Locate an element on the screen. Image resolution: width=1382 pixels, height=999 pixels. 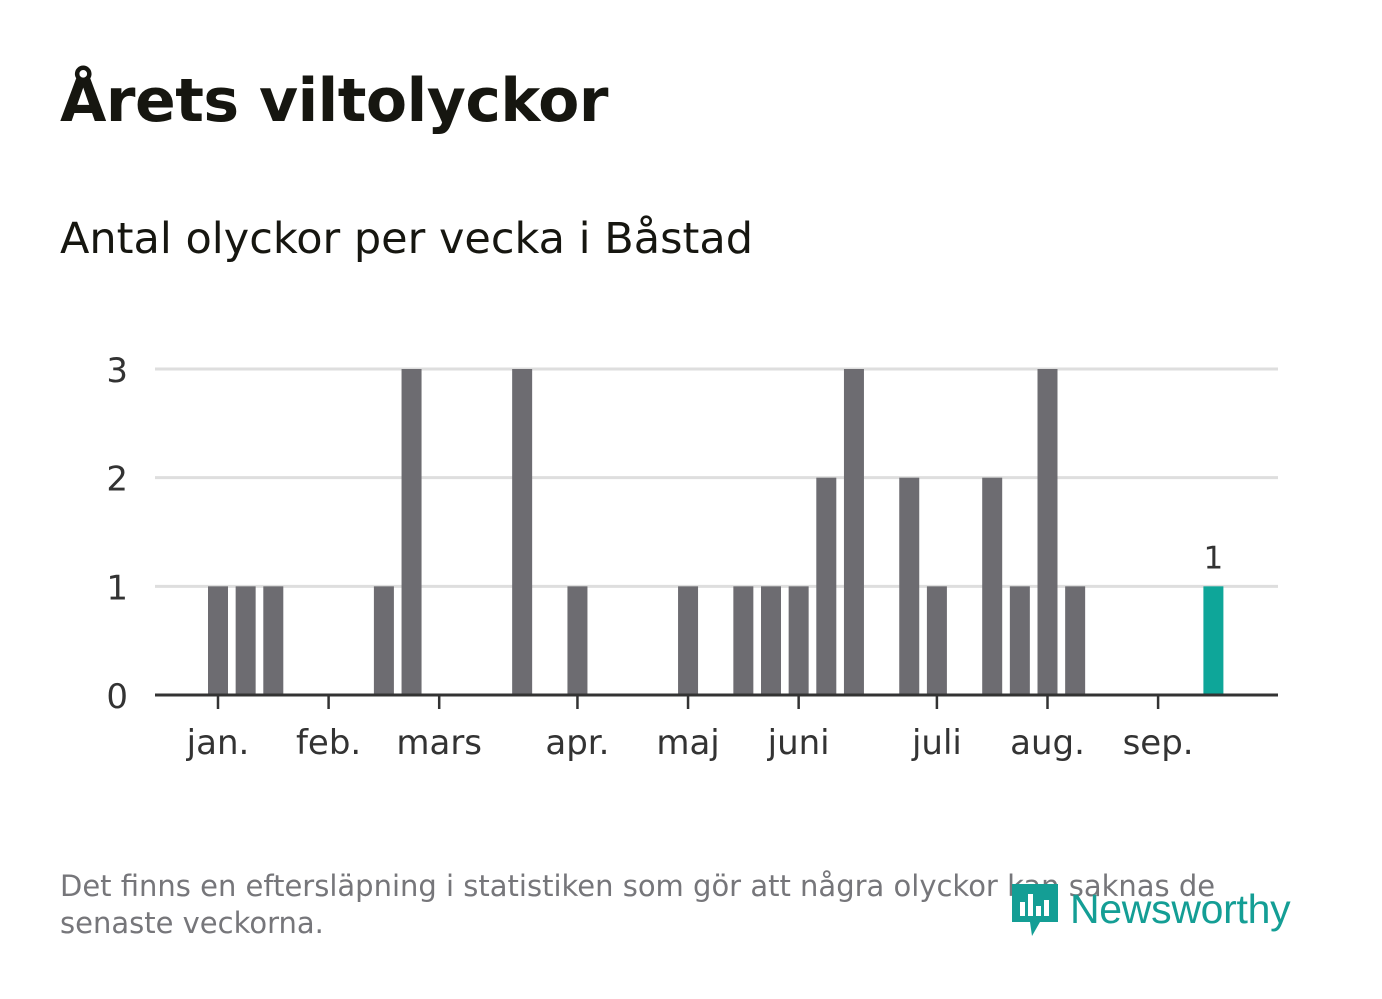
y-tick-label-2: 2 is located at coordinates (117, 480).